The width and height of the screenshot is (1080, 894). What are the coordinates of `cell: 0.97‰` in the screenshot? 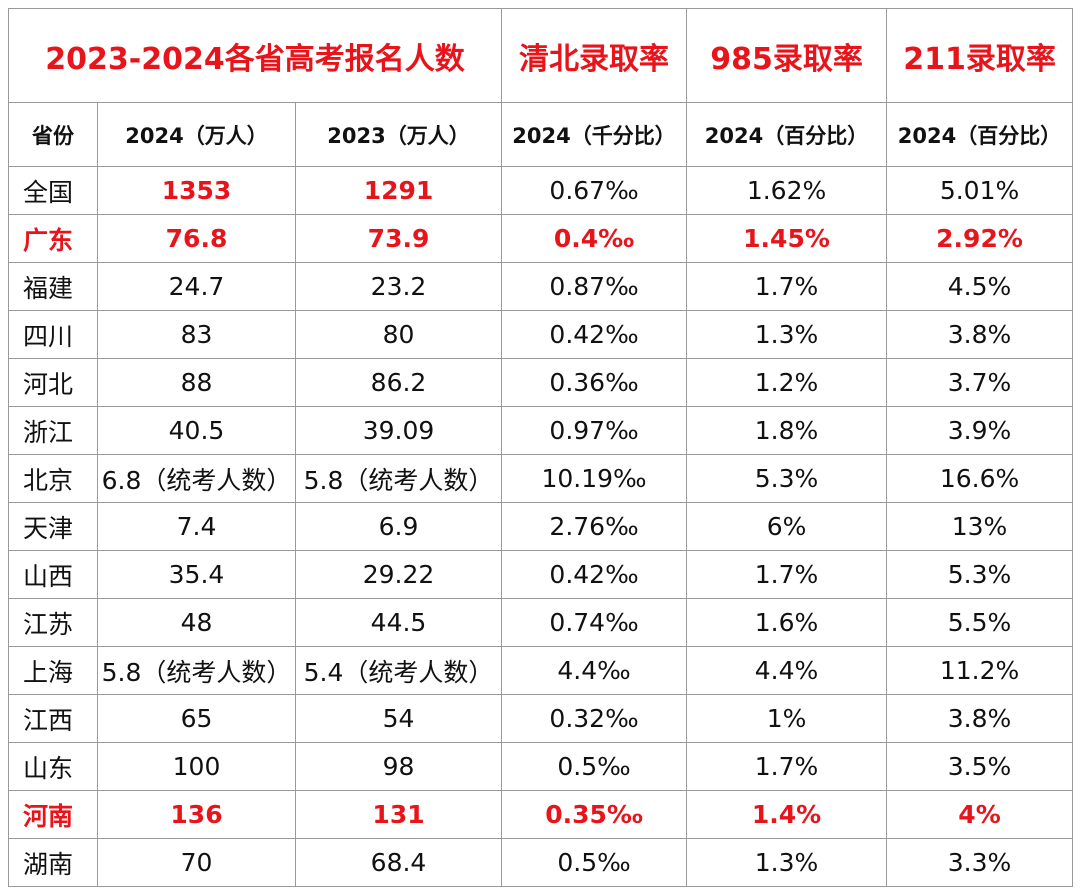 It's located at (594, 430).